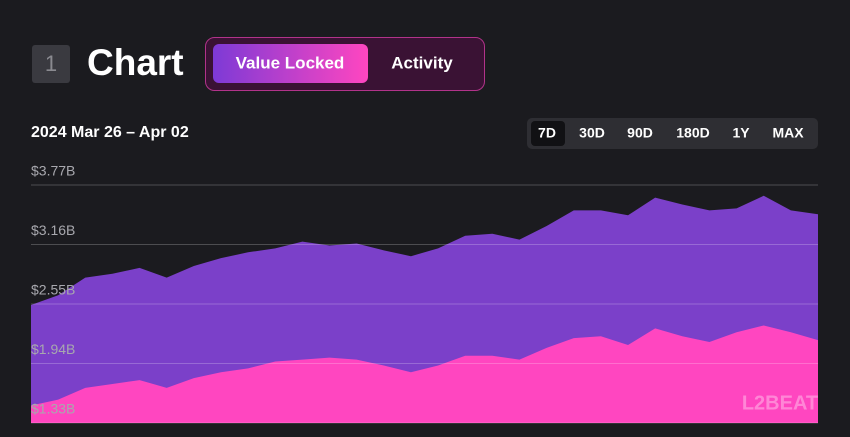  I want to click on range-button: 1Y, so click(741, 133).